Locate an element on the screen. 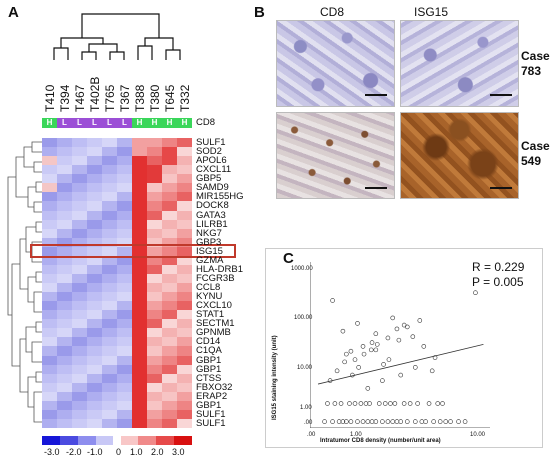 This screenshot has width=550, height=459. sample-label: T410 is located at coordinates (50, 98).